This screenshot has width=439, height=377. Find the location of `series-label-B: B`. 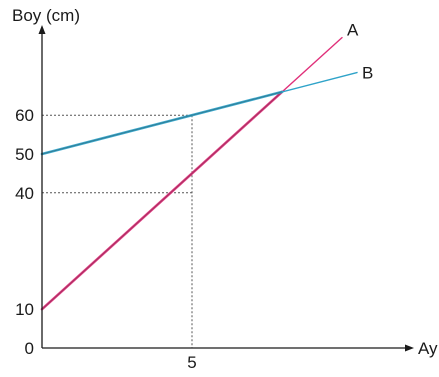

series-label-B: B is located at coordinates (367, 73).